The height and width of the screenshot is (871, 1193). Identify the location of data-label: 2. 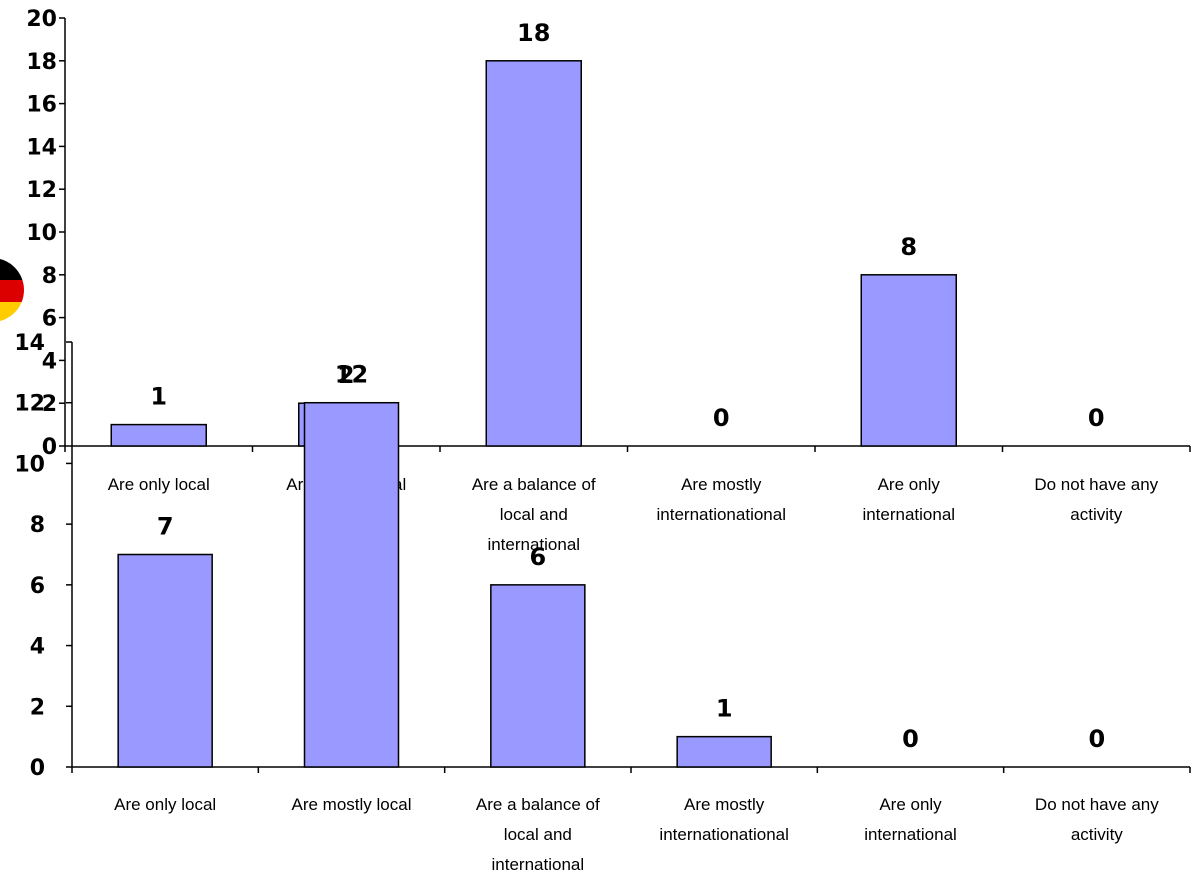
(346, 375).